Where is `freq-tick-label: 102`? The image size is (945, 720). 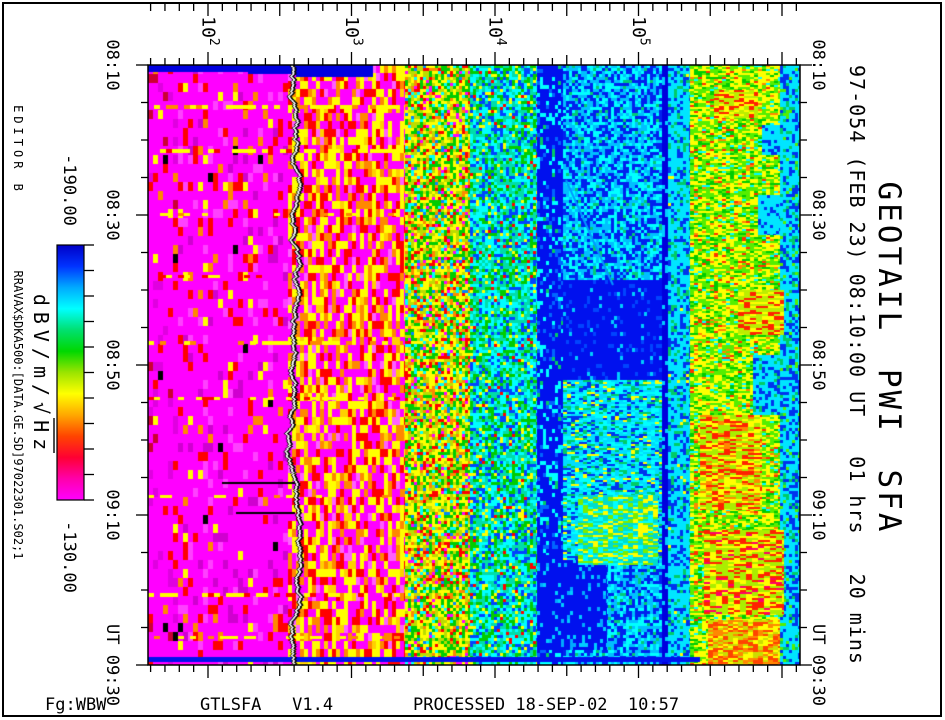
freq-tick-label: 102 is located at coordinates (210, 31).